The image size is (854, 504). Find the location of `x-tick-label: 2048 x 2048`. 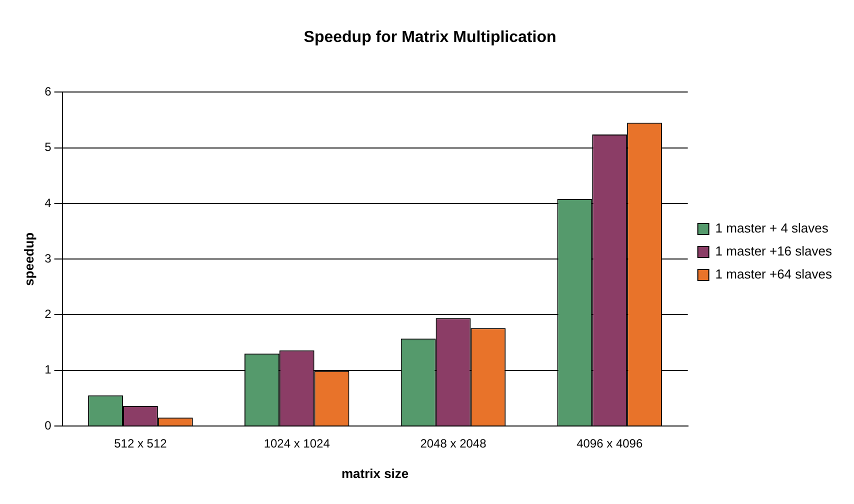

x-tick-label: 2048 x 2048 is located at coordinates (453, 443).